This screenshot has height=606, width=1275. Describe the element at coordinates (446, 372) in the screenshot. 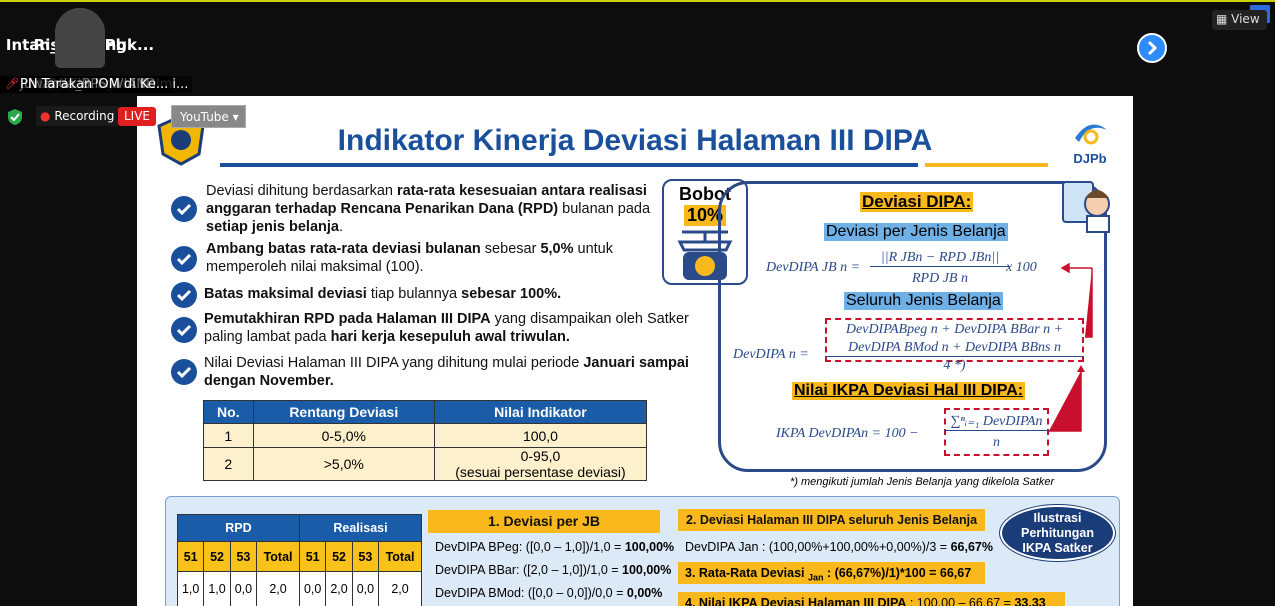

I see `text-segment: Januari sampai dengan November.` at that location.